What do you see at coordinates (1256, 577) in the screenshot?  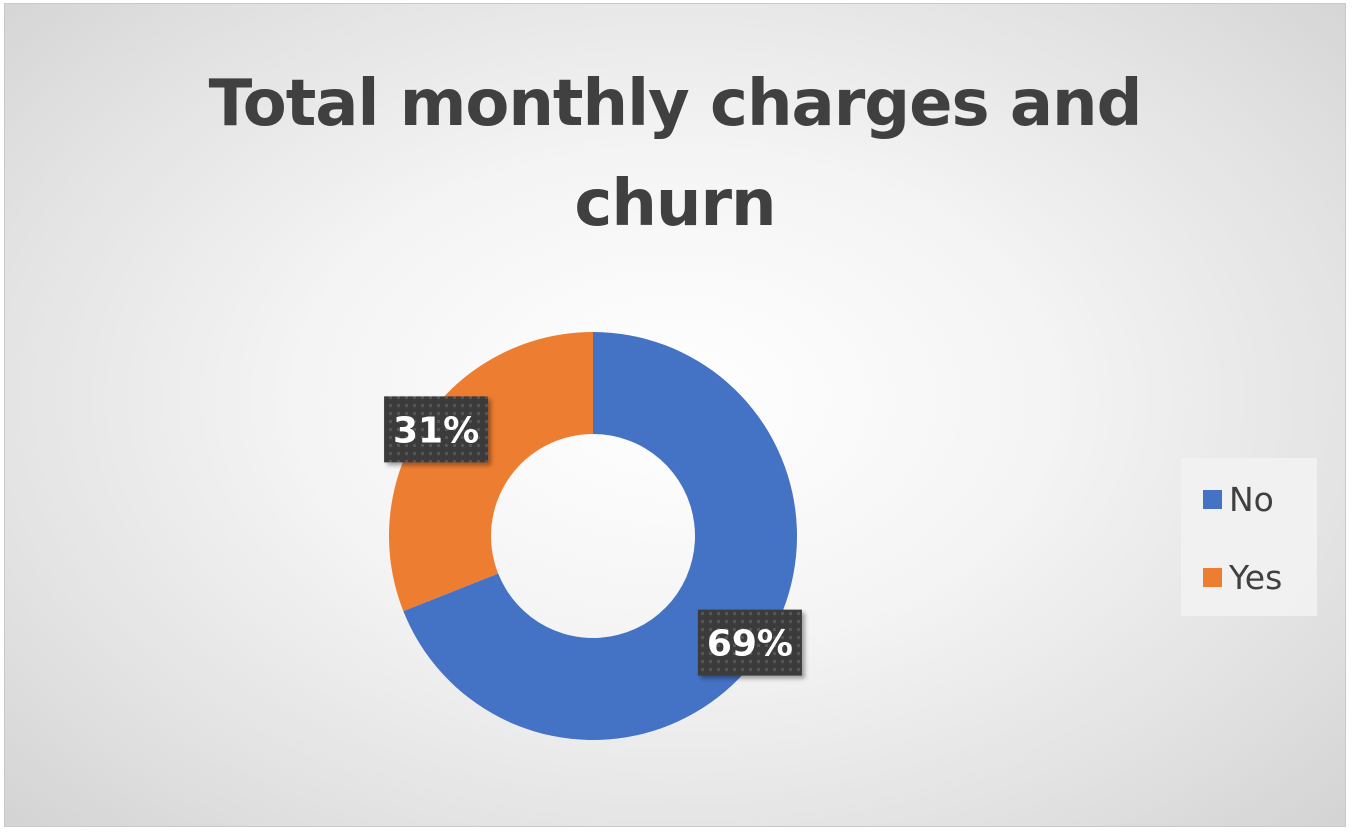 I see `legend-label-yes: Yes` at bounding box center [1256, 577].